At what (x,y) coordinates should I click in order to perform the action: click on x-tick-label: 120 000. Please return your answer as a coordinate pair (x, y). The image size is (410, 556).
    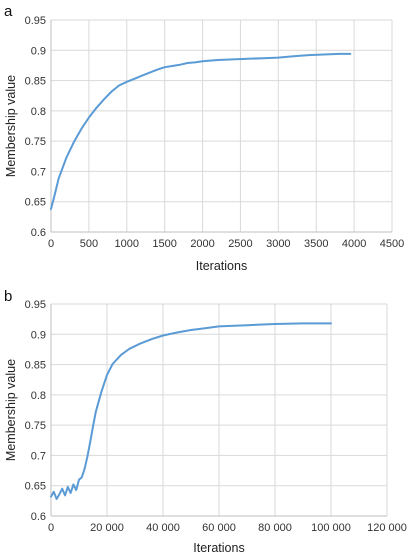
    Looking at the image, I should click on (387, 528).